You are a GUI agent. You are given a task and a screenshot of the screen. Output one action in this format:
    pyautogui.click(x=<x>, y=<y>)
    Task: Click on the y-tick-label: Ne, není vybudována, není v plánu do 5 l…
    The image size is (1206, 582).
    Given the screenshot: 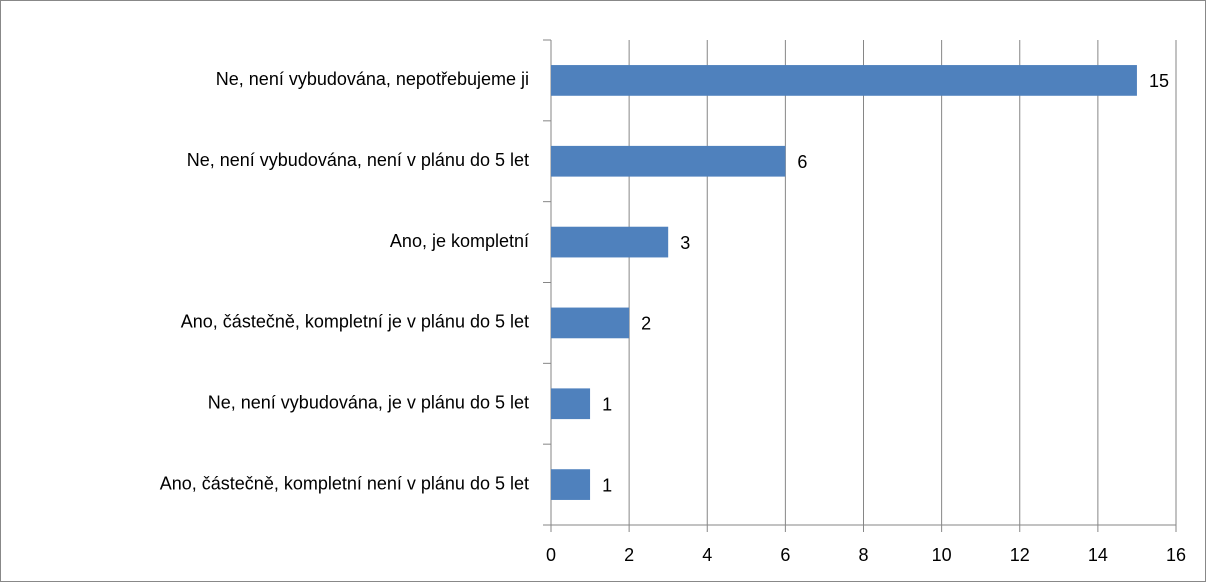 What is the action you would take?
    pyautogui.click(x=358, y=160)
    